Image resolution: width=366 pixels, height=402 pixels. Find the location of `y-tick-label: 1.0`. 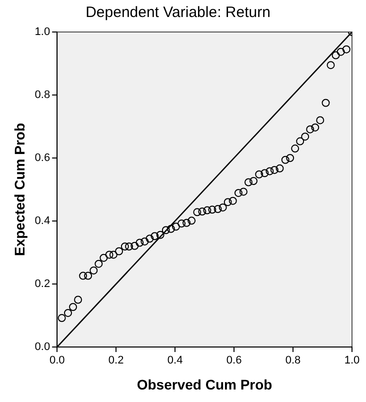

y-tick-label: 1.0 is located at coordinates (42, 32).